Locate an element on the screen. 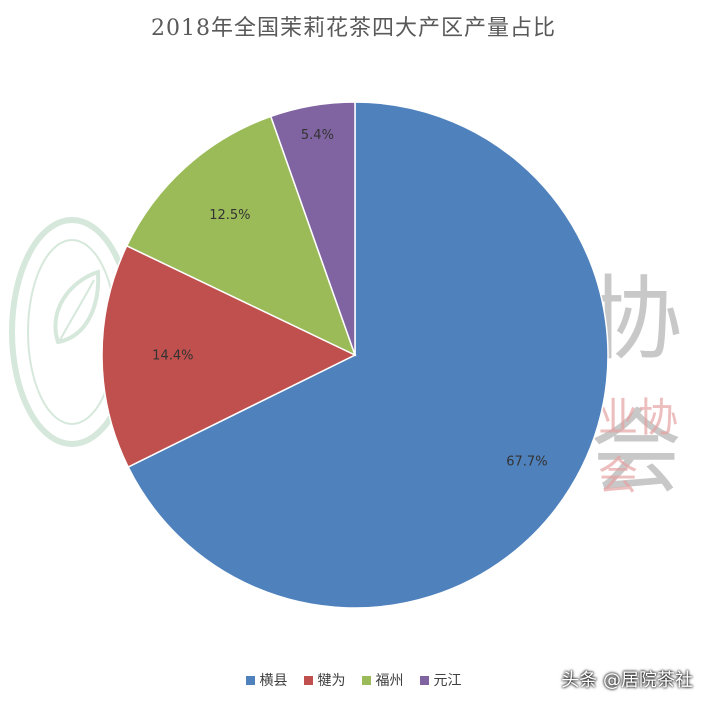 This screenshot has width=707, height=703. legend-item-2: 犍为 is located at coordinates (324, 680).